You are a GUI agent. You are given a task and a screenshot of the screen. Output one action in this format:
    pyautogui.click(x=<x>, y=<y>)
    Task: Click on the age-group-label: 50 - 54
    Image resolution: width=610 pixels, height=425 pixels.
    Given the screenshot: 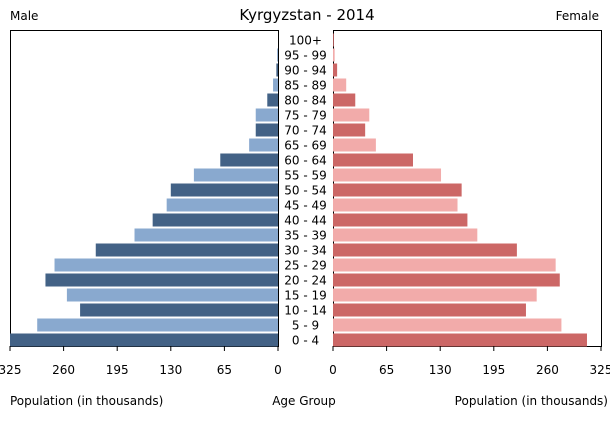 What is the action you would take?
    pyautogui.click(x=305, y=191)
    